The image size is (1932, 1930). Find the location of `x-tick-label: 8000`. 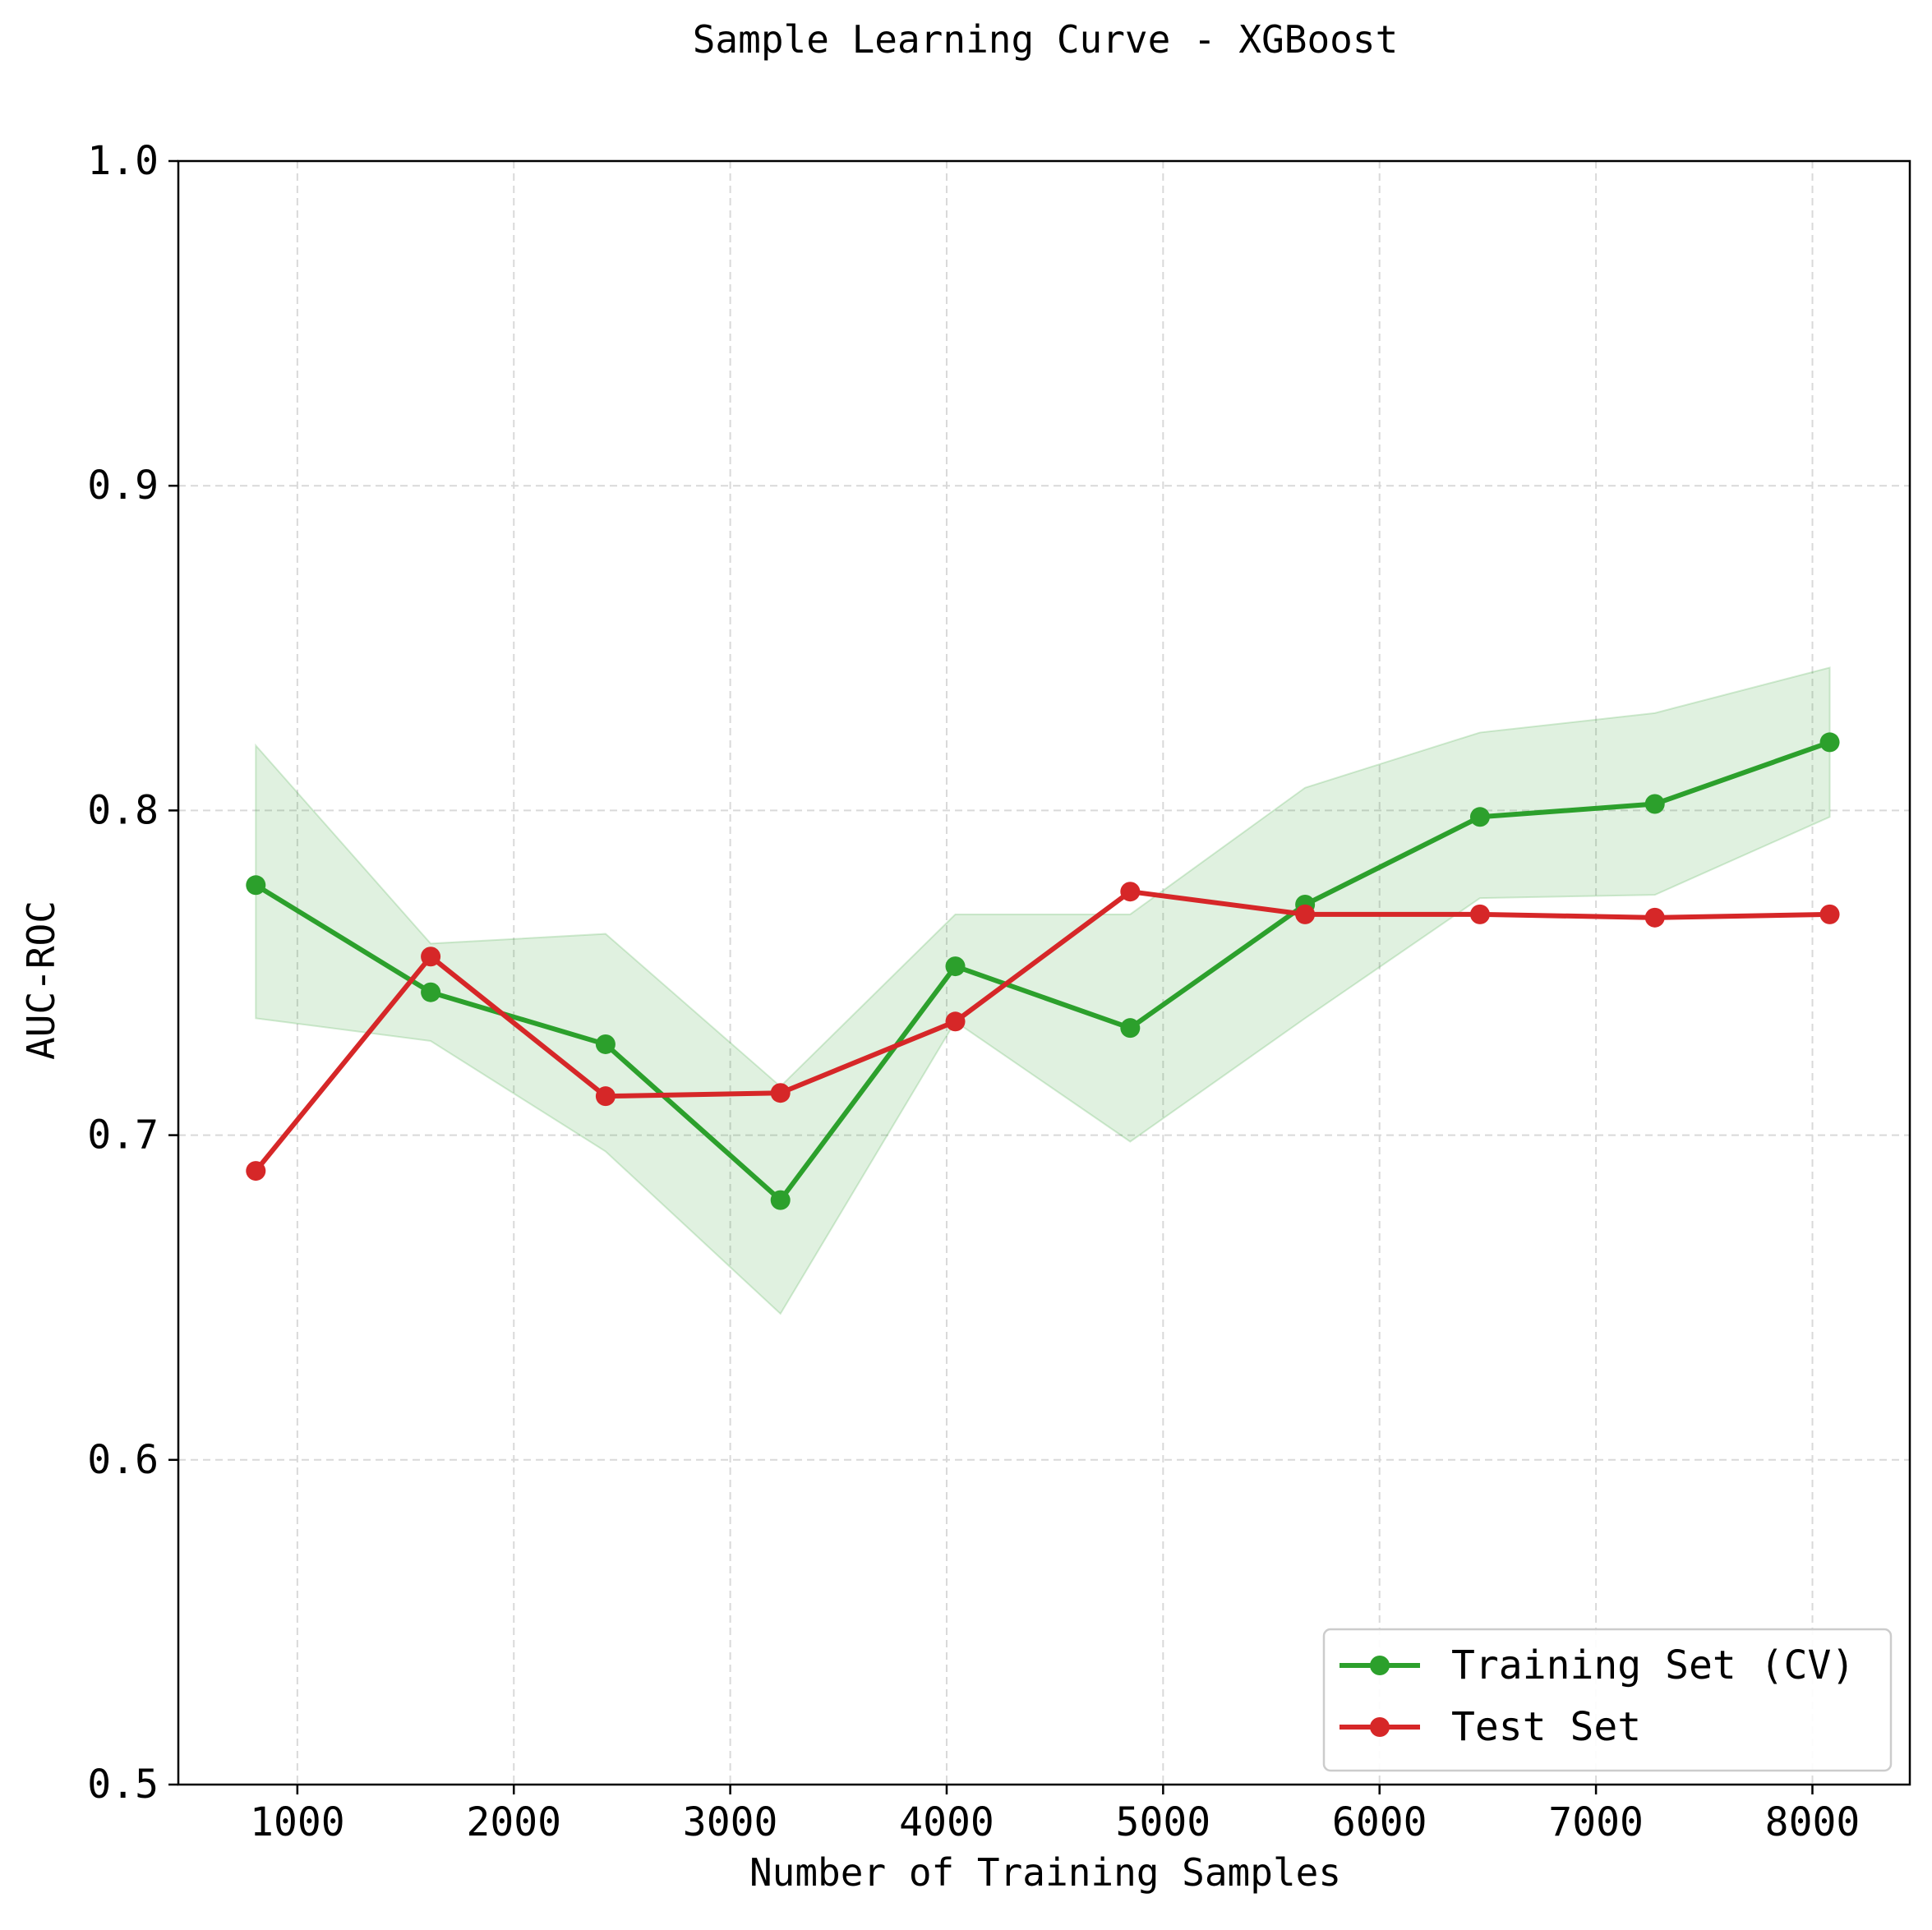

x-tick-label: 8000 is located at coordinates (1813, 1822).